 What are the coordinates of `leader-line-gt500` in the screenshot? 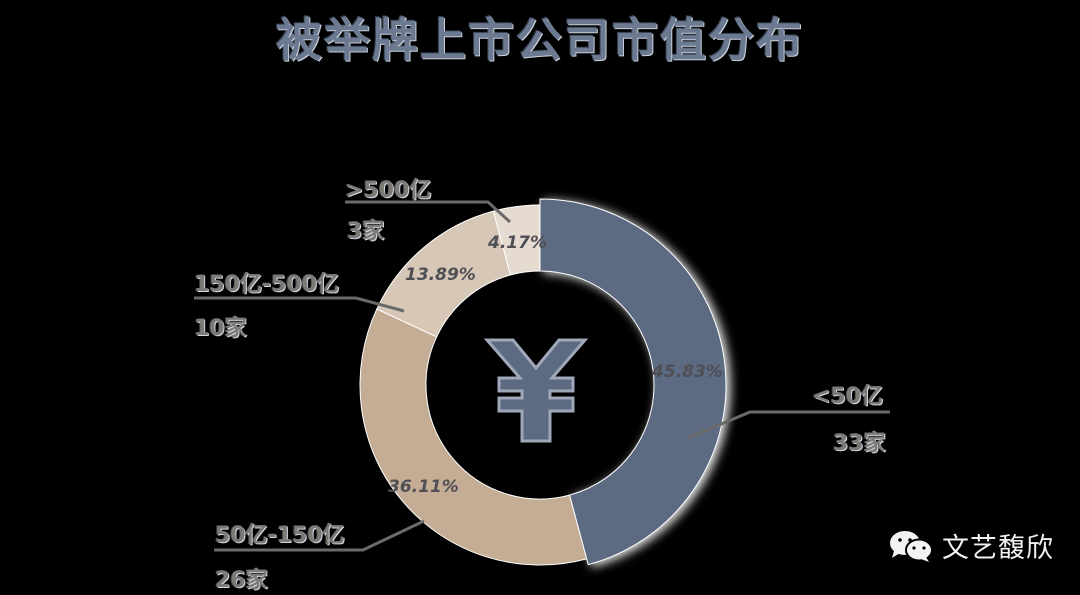 It's located at (428, 212).